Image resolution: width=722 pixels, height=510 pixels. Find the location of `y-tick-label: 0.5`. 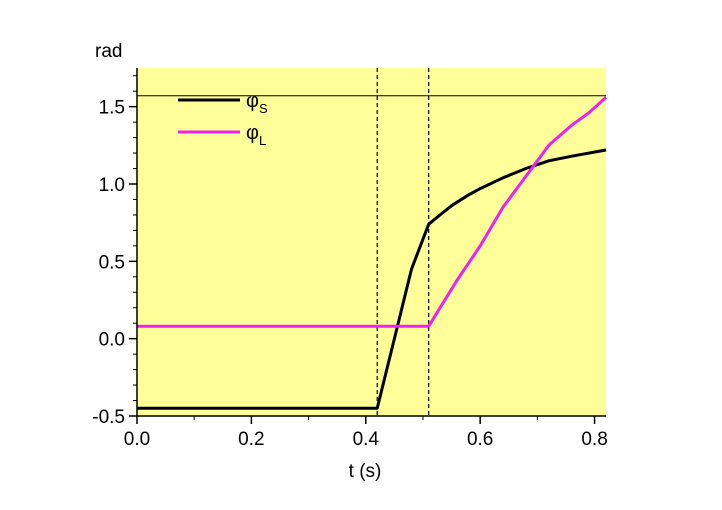

y-tick-label: 0.5 is located at coordinates (112, 262).